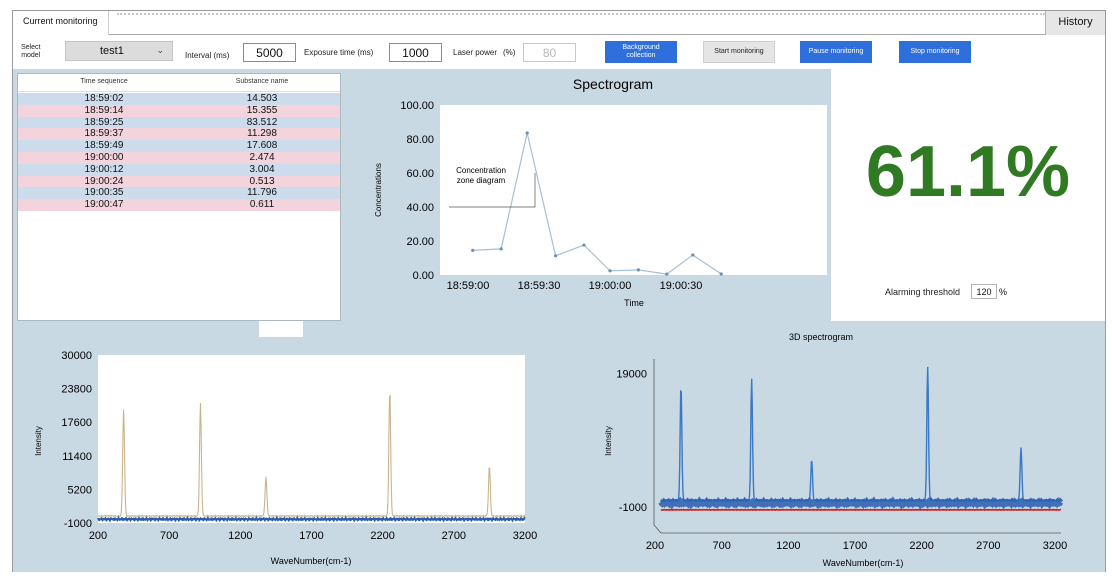 This screenshot has width=1112, height=578. Describe the element at coordinates (179, 134) in the screenshot. I see `table-row: 18:59:37 11.298` at that location.